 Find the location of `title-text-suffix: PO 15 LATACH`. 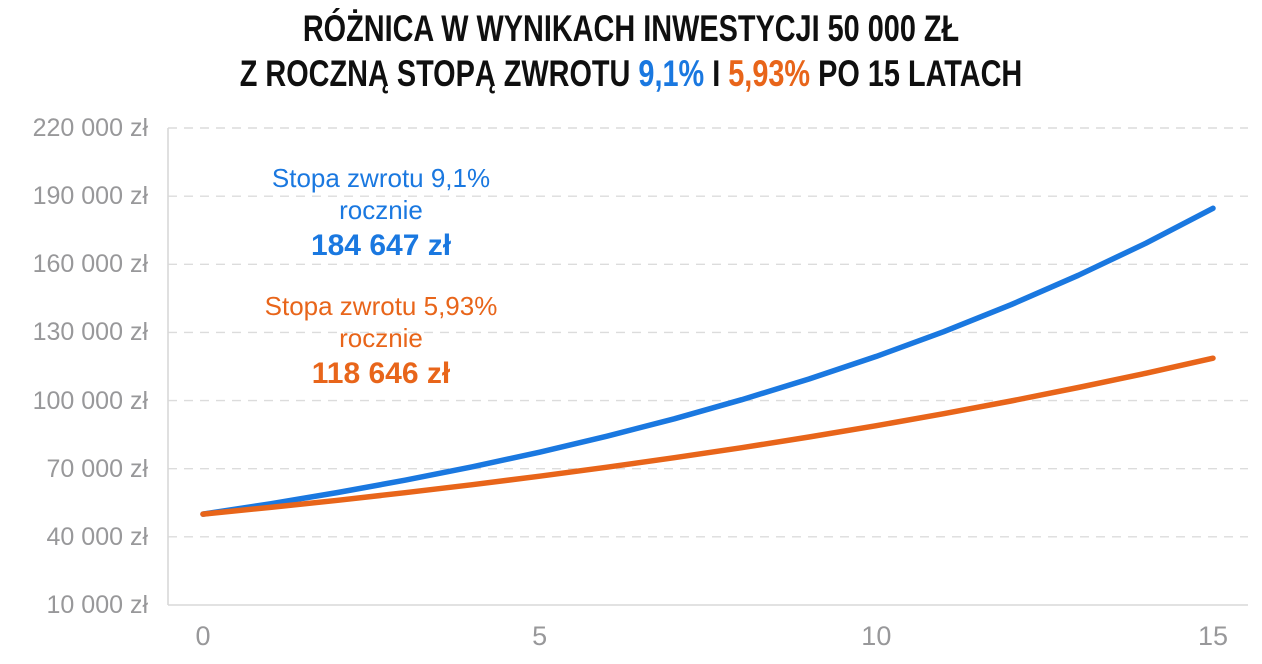

title-text-suffix: PO 15 LATACH is located at coordinates (920, 73).